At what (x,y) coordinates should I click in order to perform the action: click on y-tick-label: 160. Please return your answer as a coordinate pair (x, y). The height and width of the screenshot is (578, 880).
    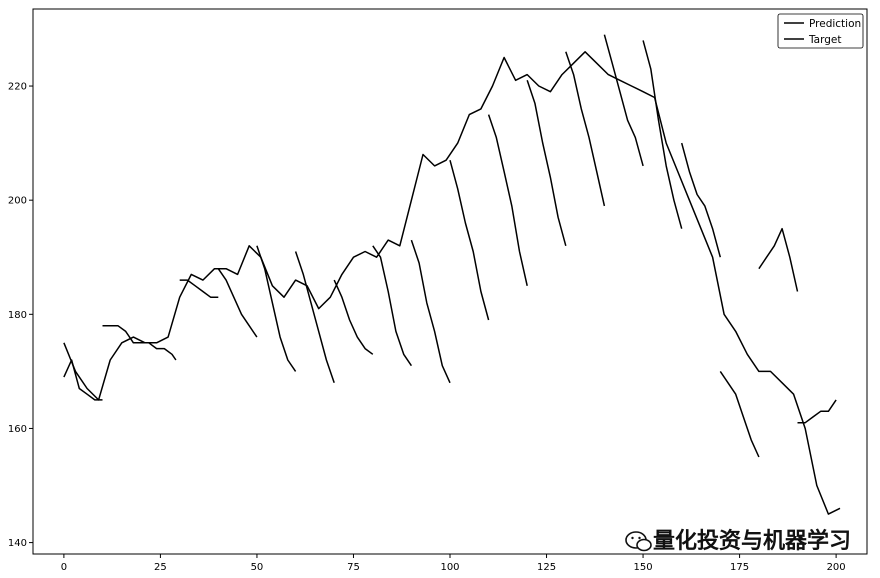
    Looking at the image, I should click on (17, 429).